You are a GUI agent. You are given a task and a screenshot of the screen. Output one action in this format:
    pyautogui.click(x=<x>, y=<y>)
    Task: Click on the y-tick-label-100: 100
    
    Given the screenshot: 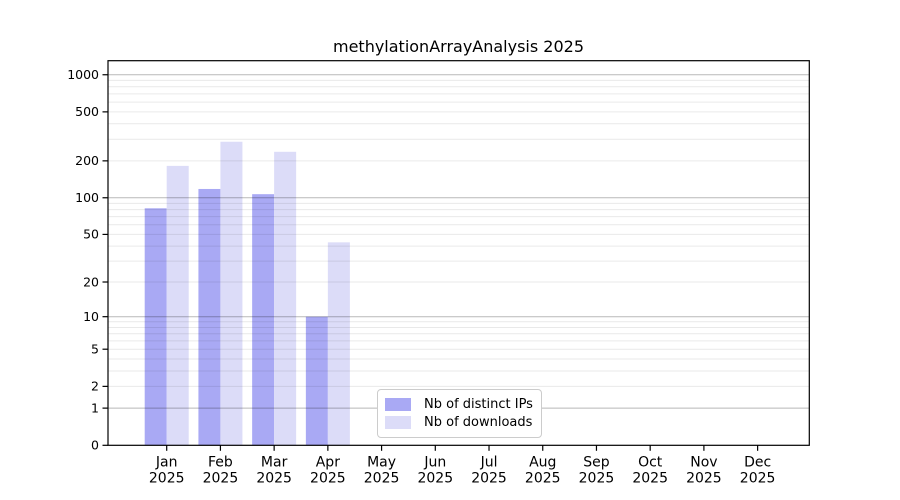 What is the action you would take?
    pyautogui.click(x=87, y=197)
    